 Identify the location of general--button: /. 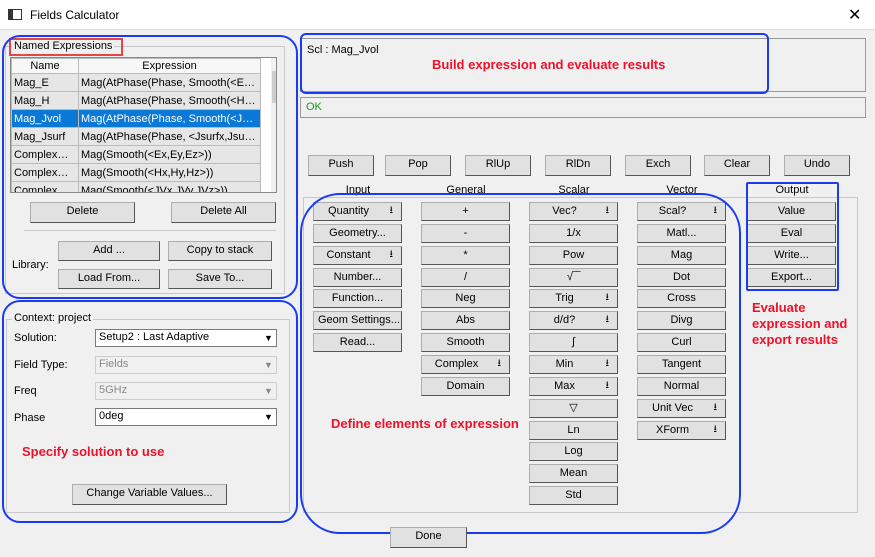
(465, 277).